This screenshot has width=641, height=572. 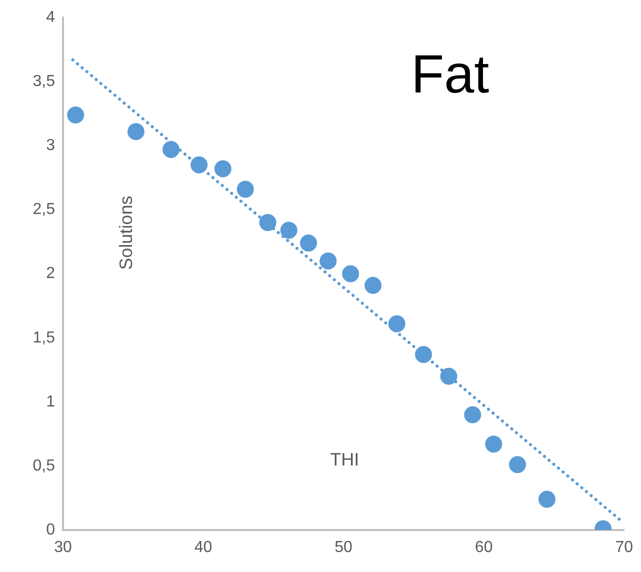 What do you see at coordinates (51, 145) in the screenshot?
I see `y-tick-label: 3` at bounding box center [51, 145].